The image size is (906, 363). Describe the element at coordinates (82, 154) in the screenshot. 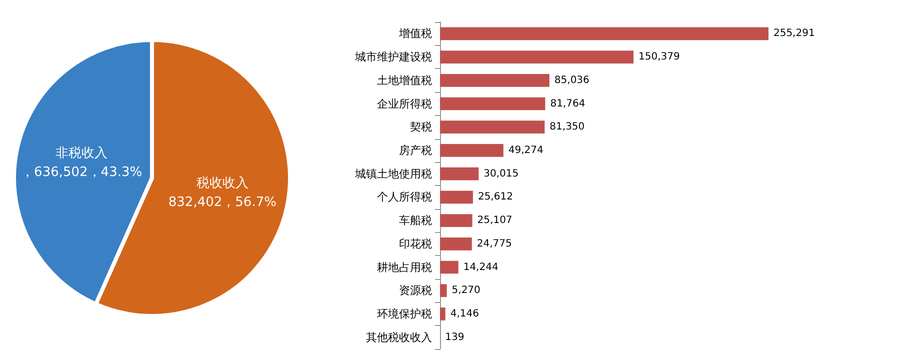

I see `slice-label: 非税收入` at that location.